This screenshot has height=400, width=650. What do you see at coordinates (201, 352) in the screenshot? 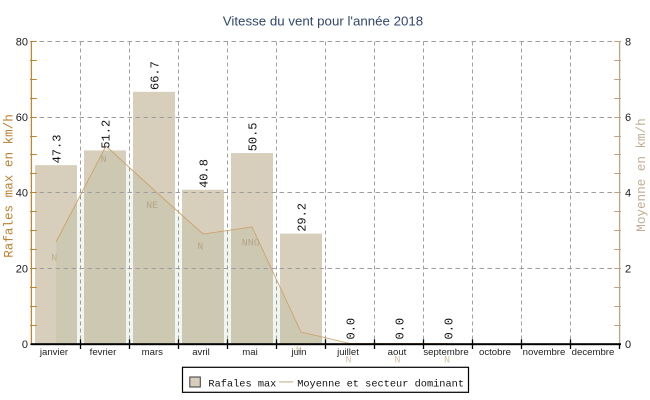
I see `svg-text: avril` at bounding box center [201, 352].